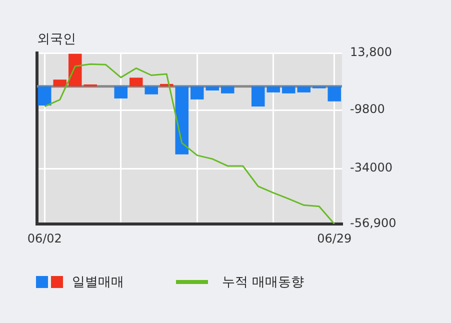 This screenshot has width=451, height=323. What do you see at coordinates (98, 282) in the screenshot?
I see `legend-label: 일별매매` at bounding box center [98, 282].